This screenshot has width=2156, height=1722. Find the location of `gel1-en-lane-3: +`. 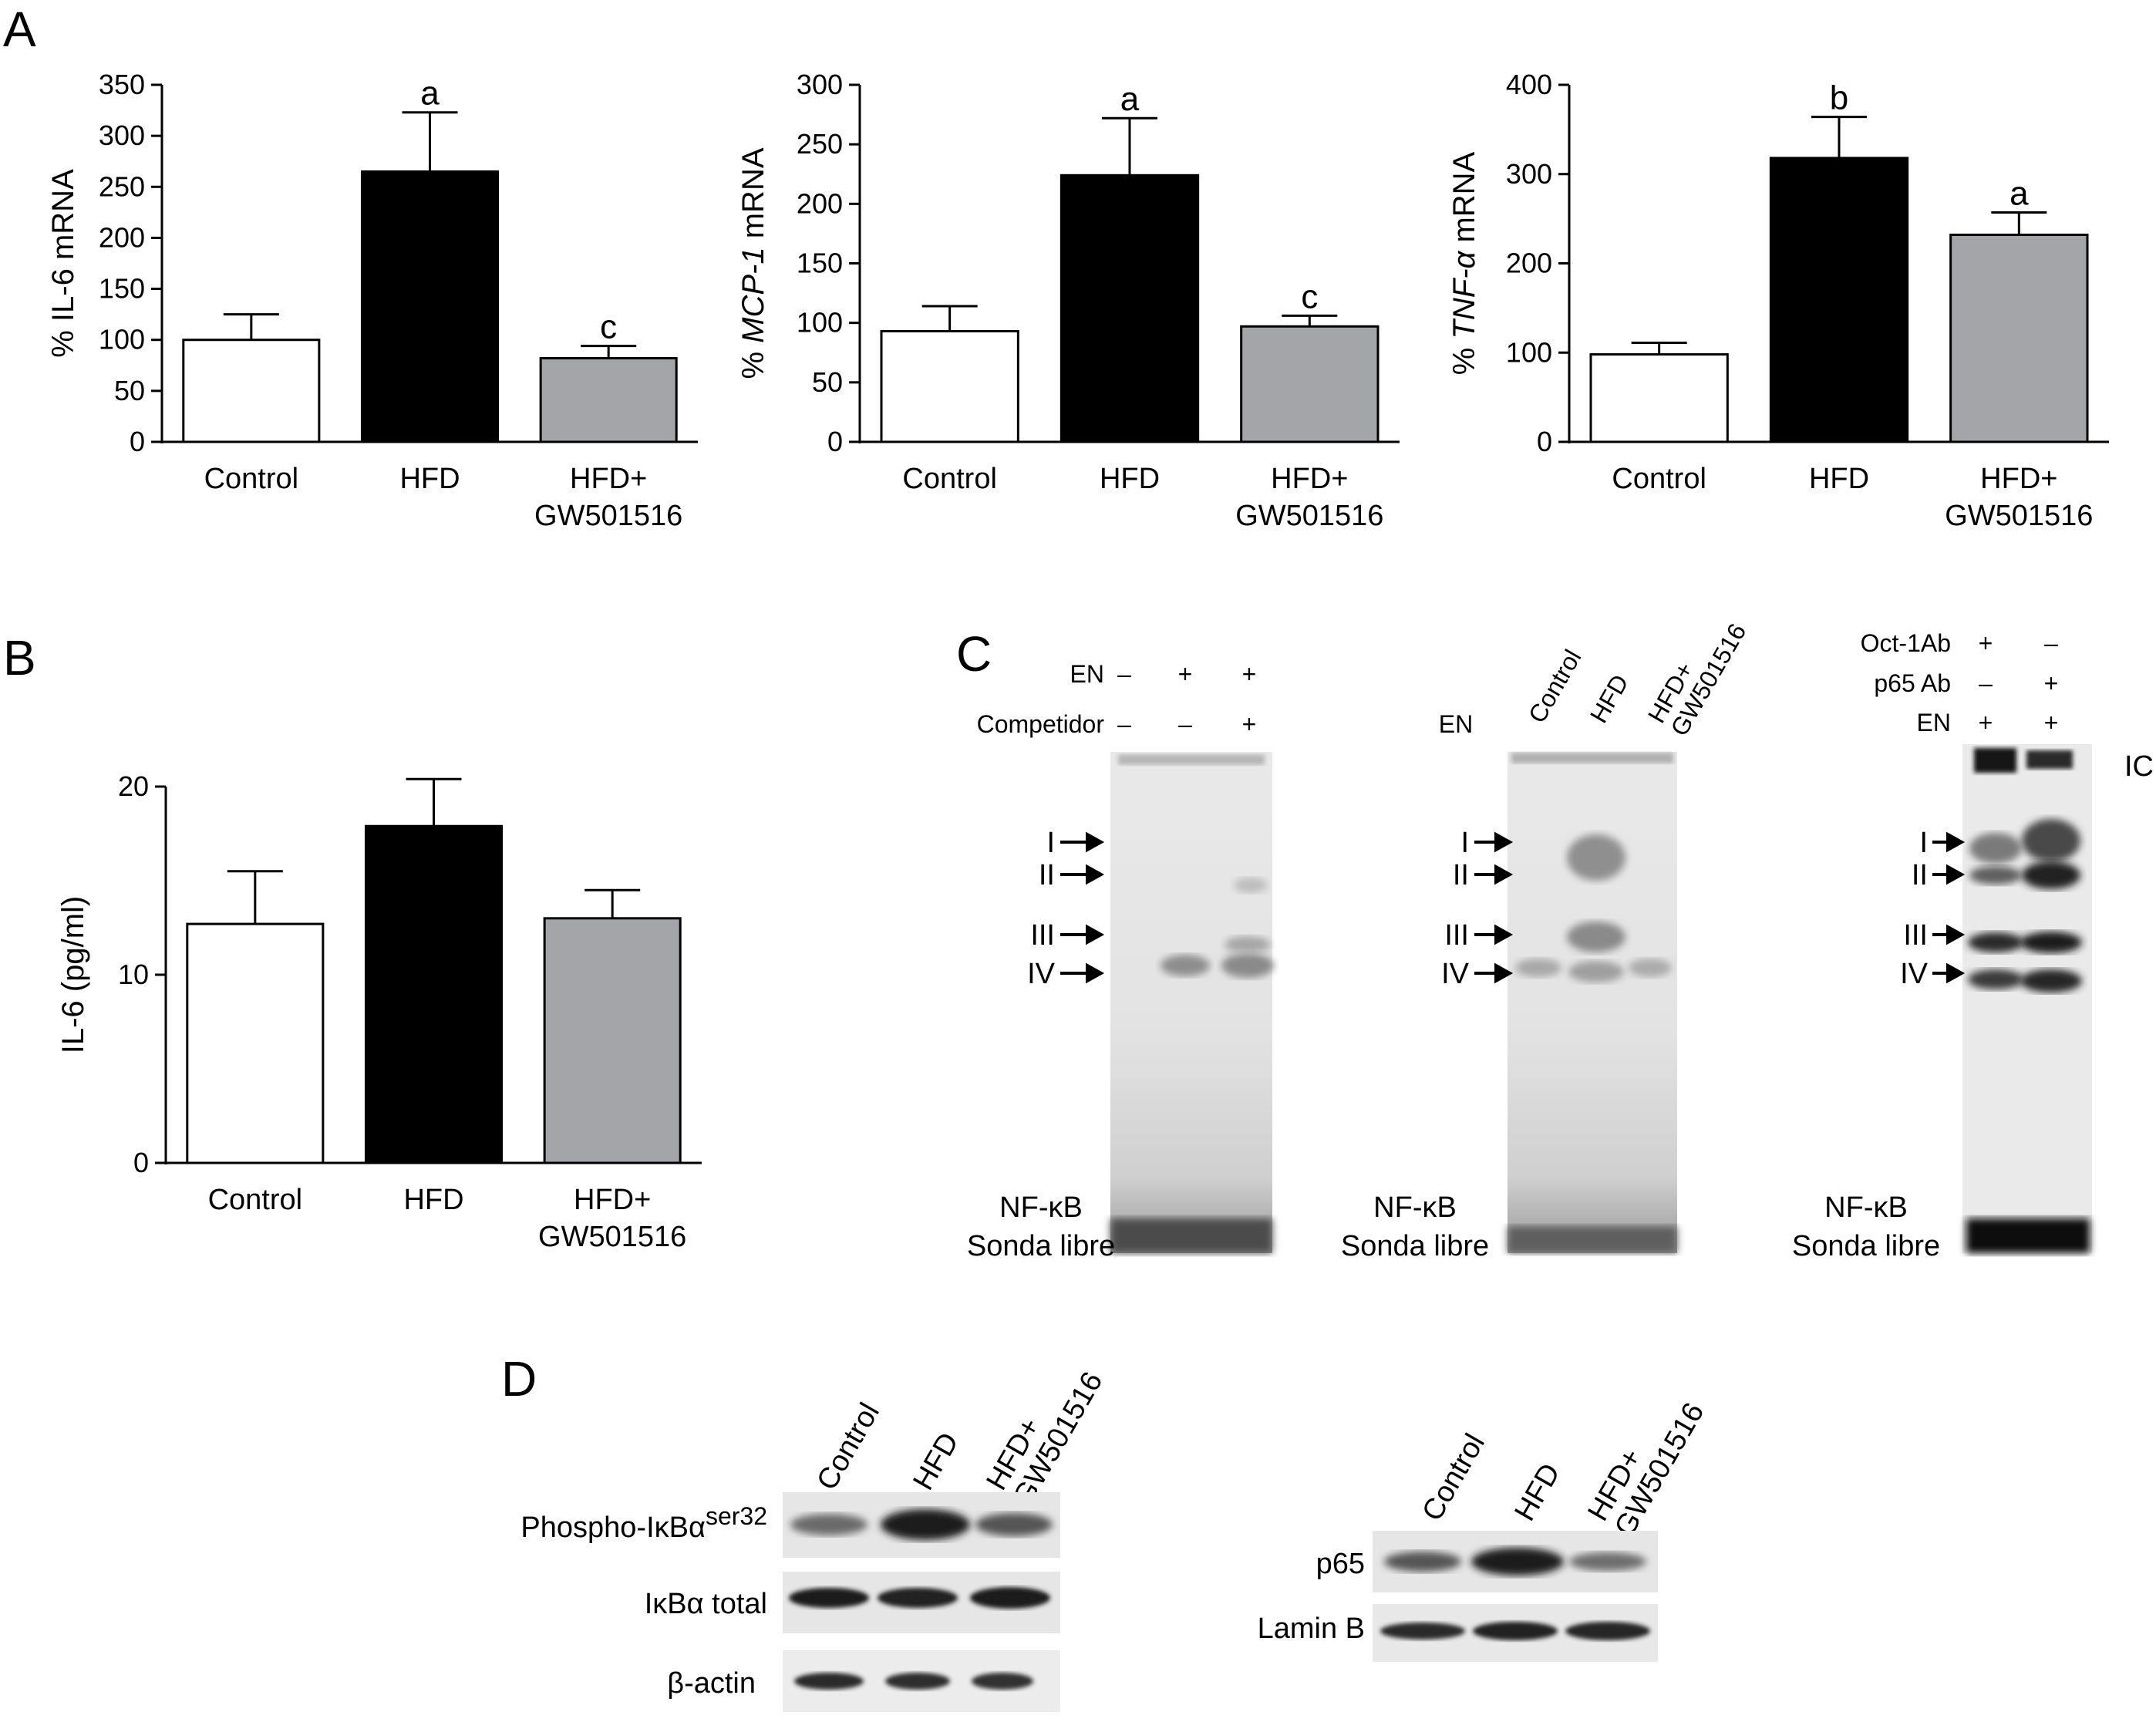

gel1-en-lane-3: + is located at coordinates (1249, 674).